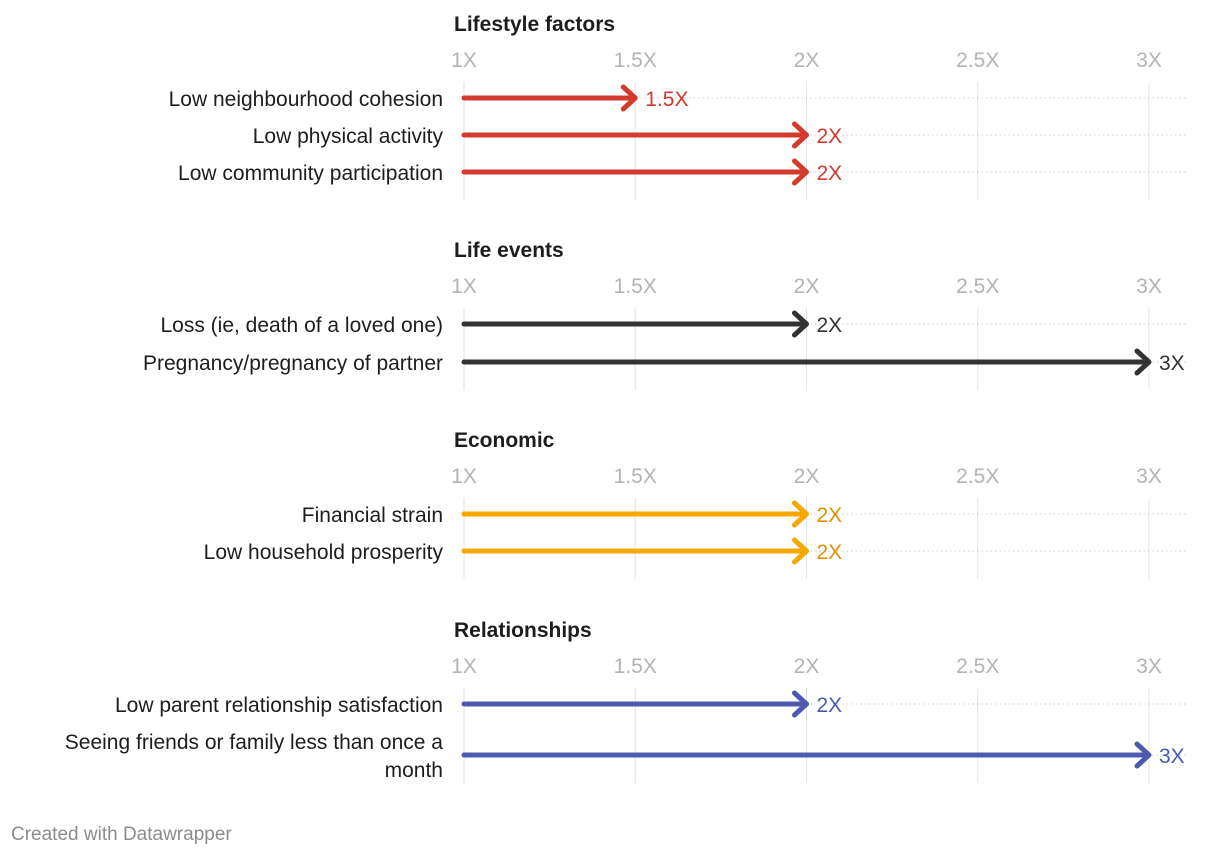 The width and height of the screenshot is (1220, 860). What do you see at coordinates (509, 250) in the screenshot?
I see `group-title: Life events` at bounding box center [509, 250].